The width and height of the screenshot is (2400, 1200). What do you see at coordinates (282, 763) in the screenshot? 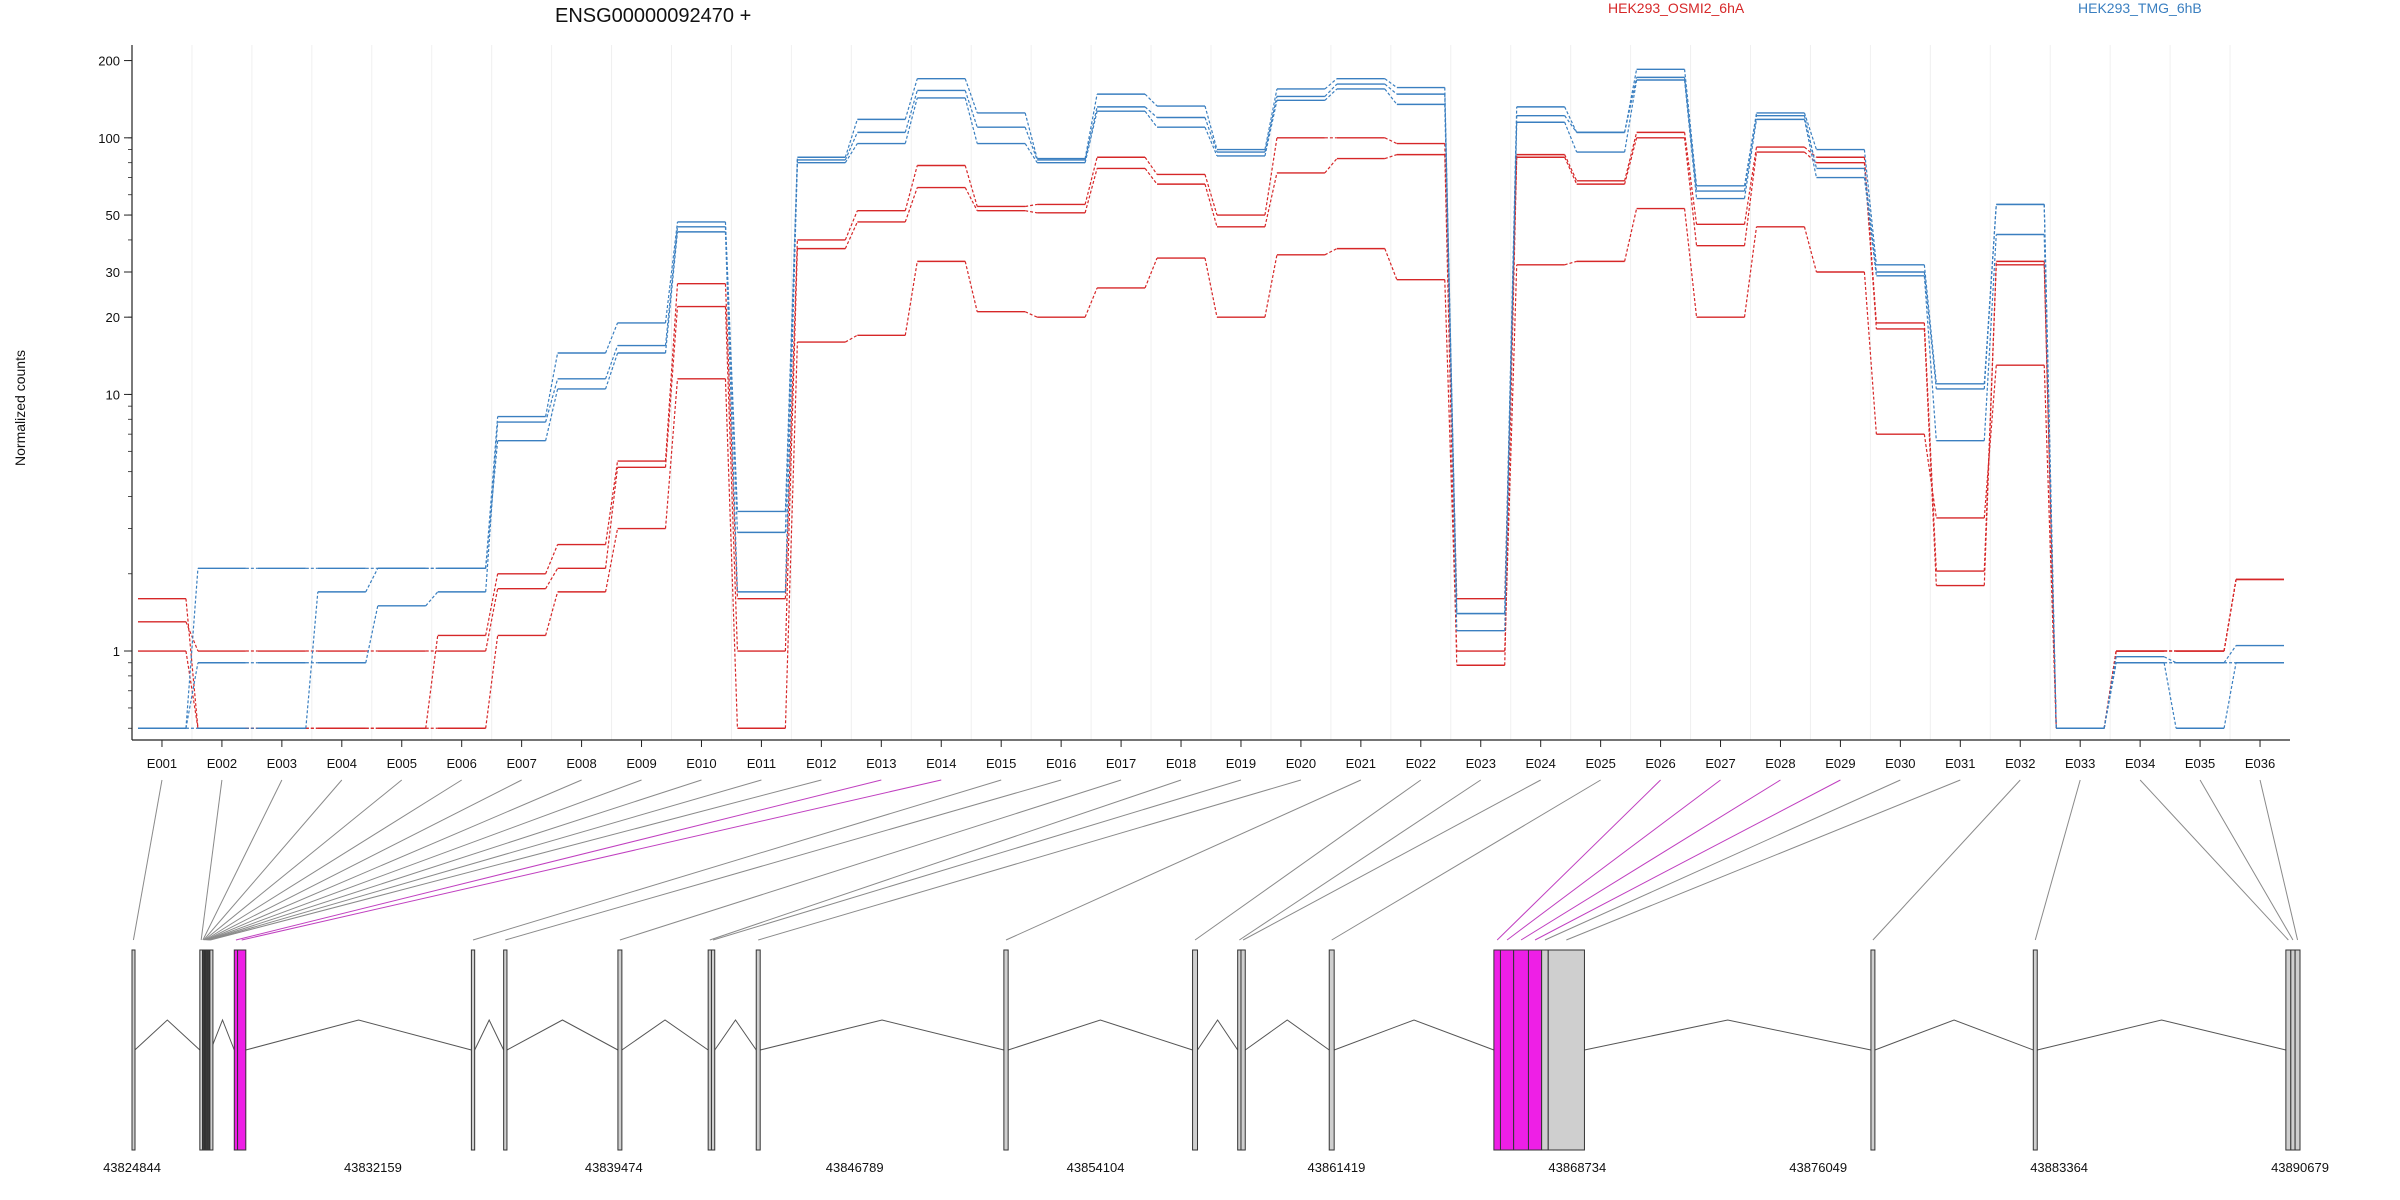
I see `exon-label-e003: E003` at bounding box center [282, 763].